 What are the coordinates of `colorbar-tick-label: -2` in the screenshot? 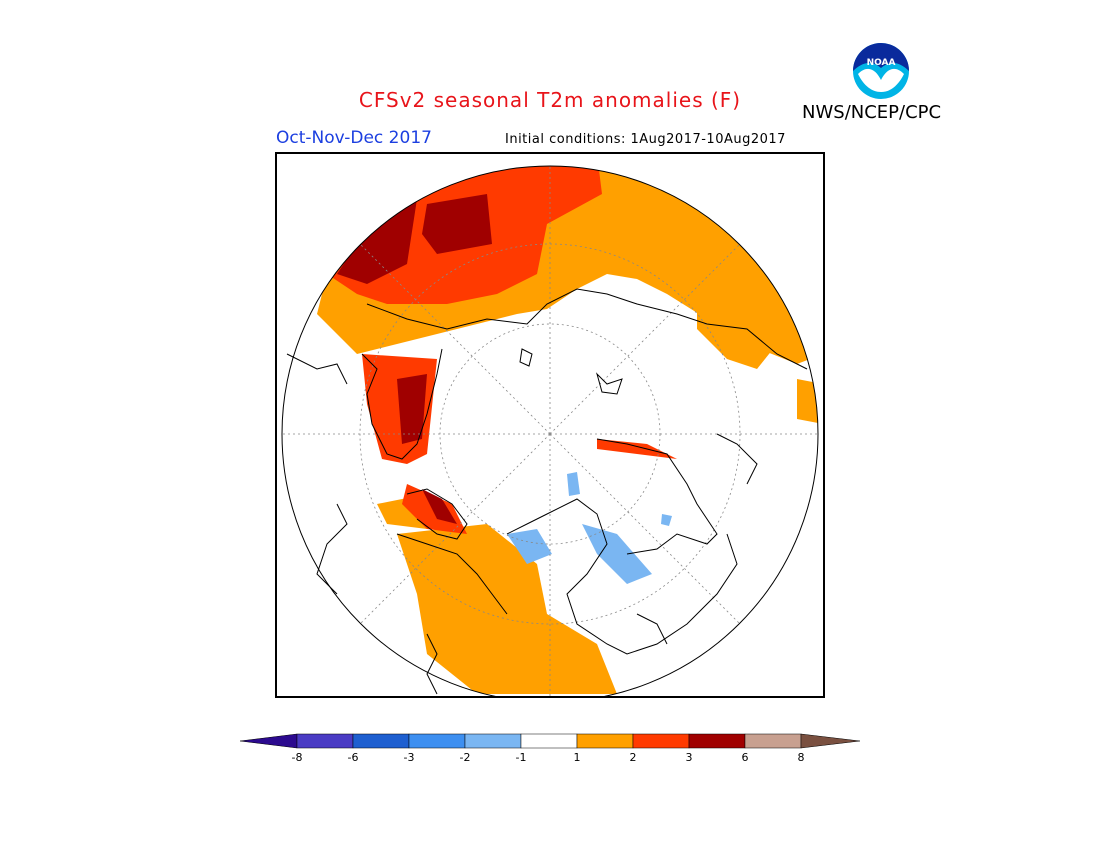 It's located at (465, 757).